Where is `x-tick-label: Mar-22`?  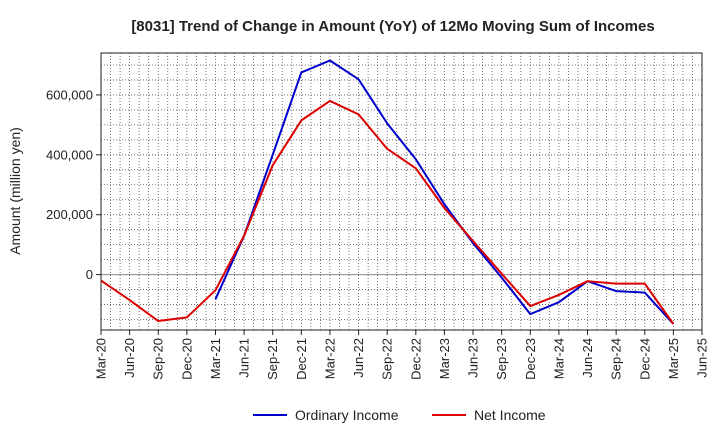
x-tick-label: Mar-22 is located at coordinates (329, 358).